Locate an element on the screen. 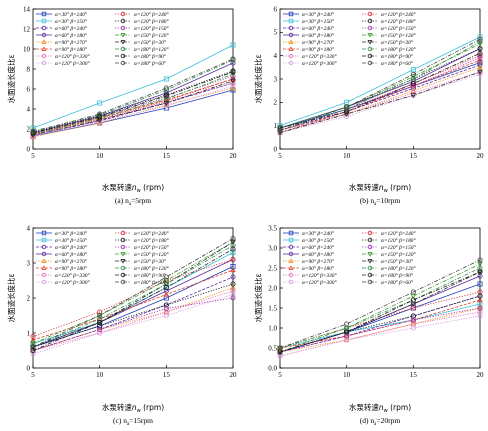 The width and height of the screenshot is (488, 431). x-tick-label: 15 is located at coordinates (167, 156).